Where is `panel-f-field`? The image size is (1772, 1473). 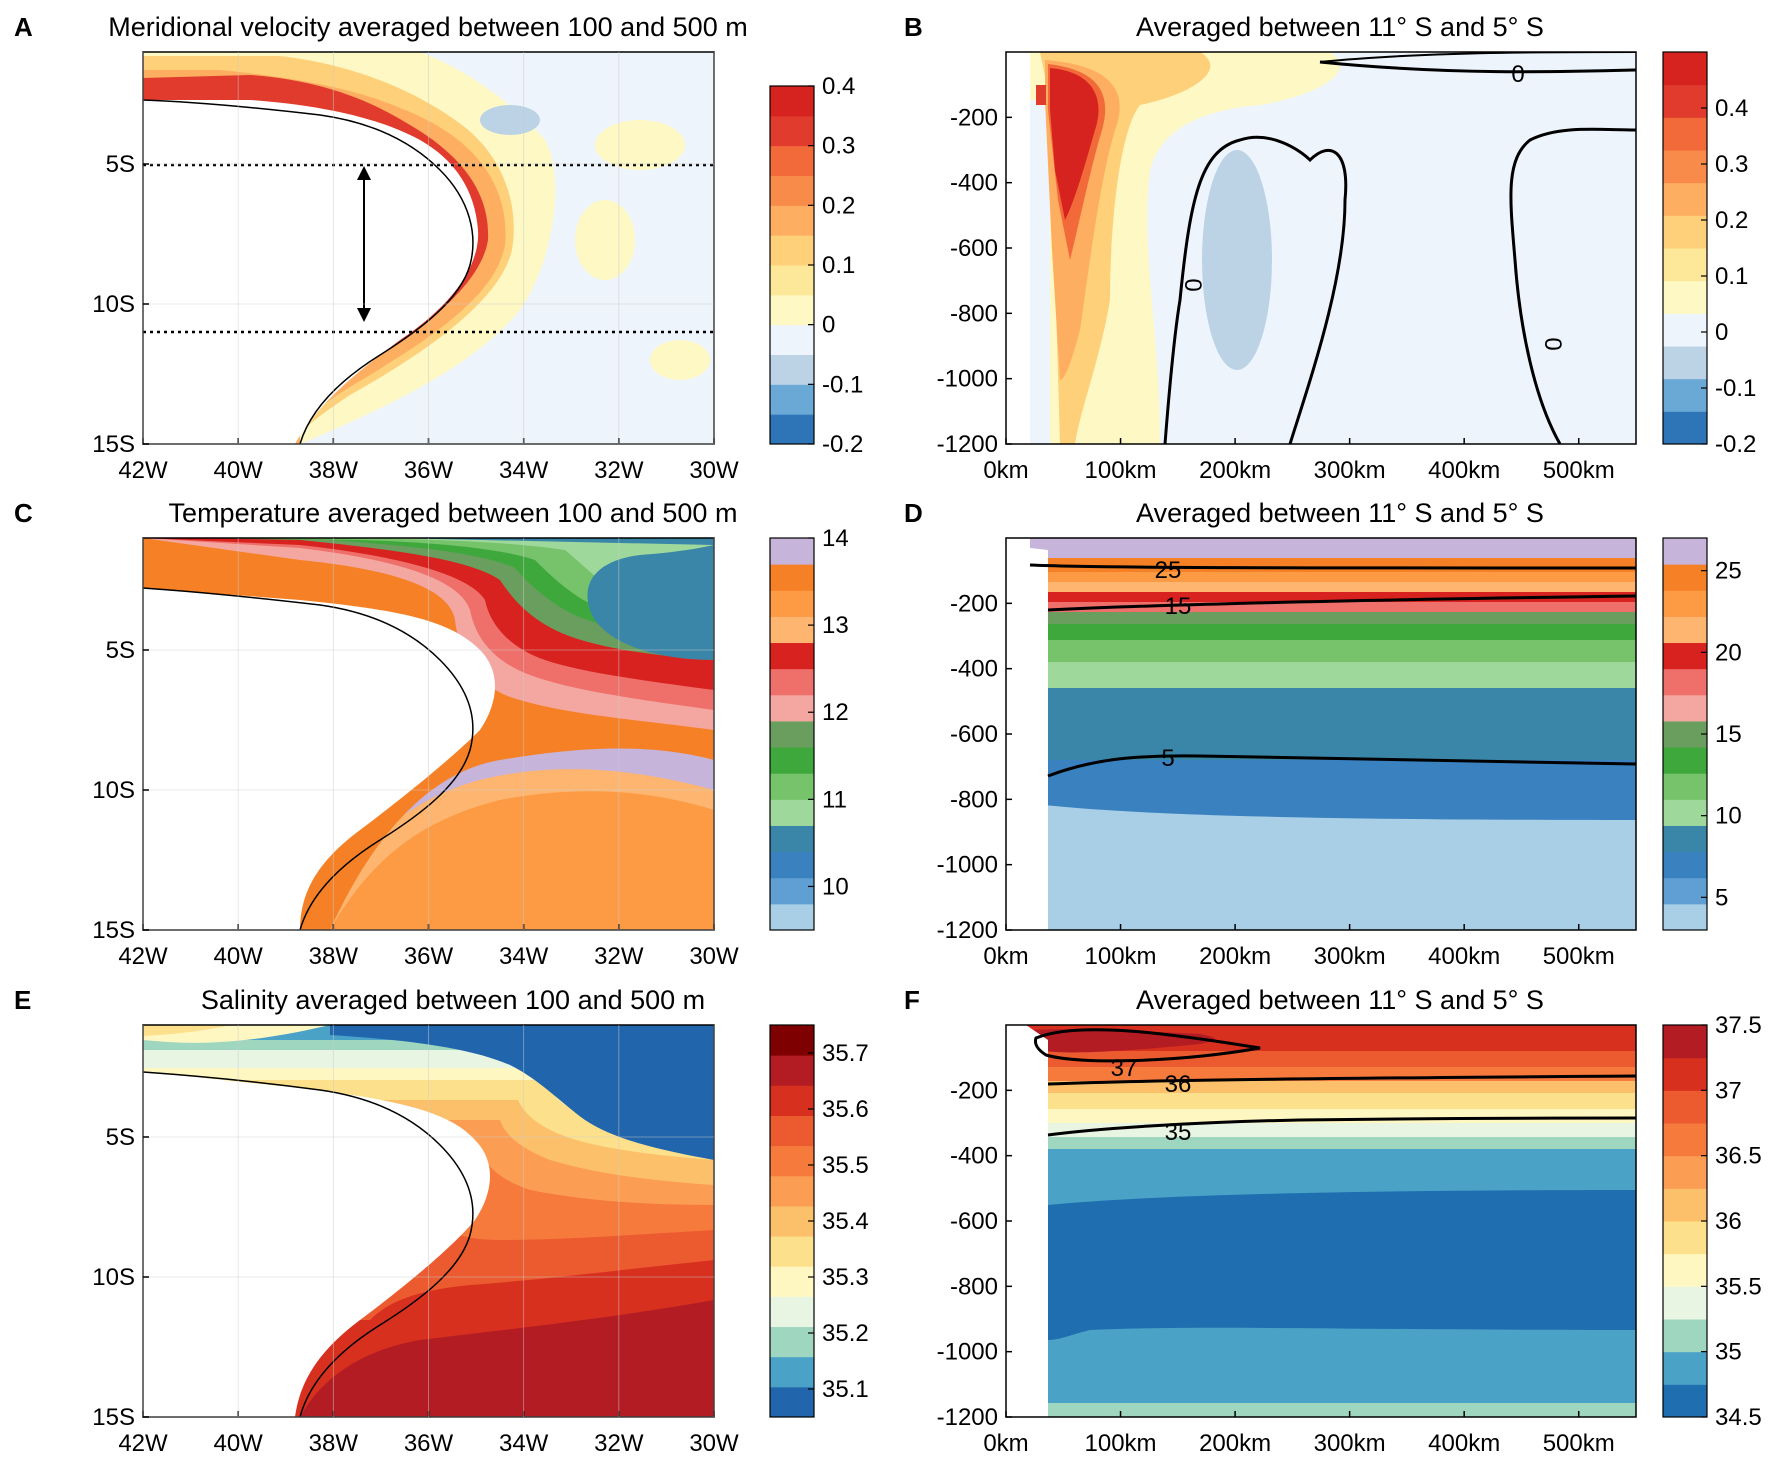 panel-f-field is located at coordinates (1321, 1221).